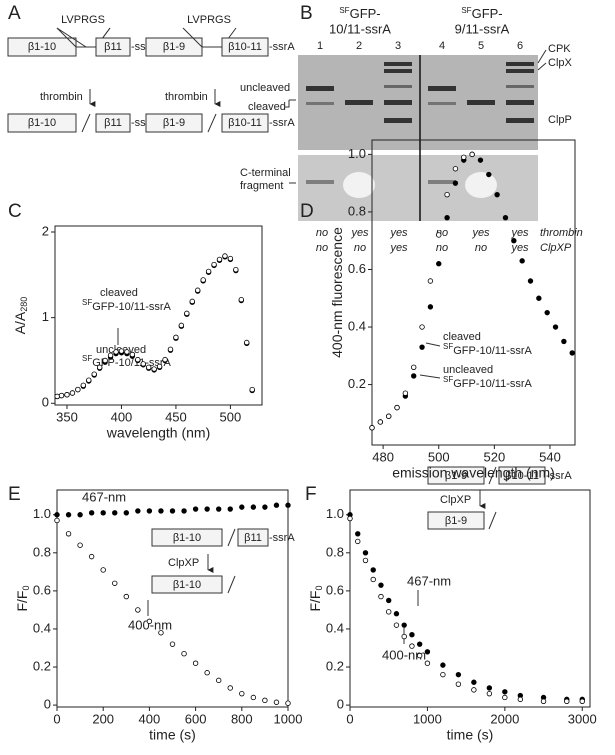 The image size is (615, 755). What do you see at coordinates (14, 494) in the screenshot?
I see `panel-letter: E` at bounding box center [14, 494].